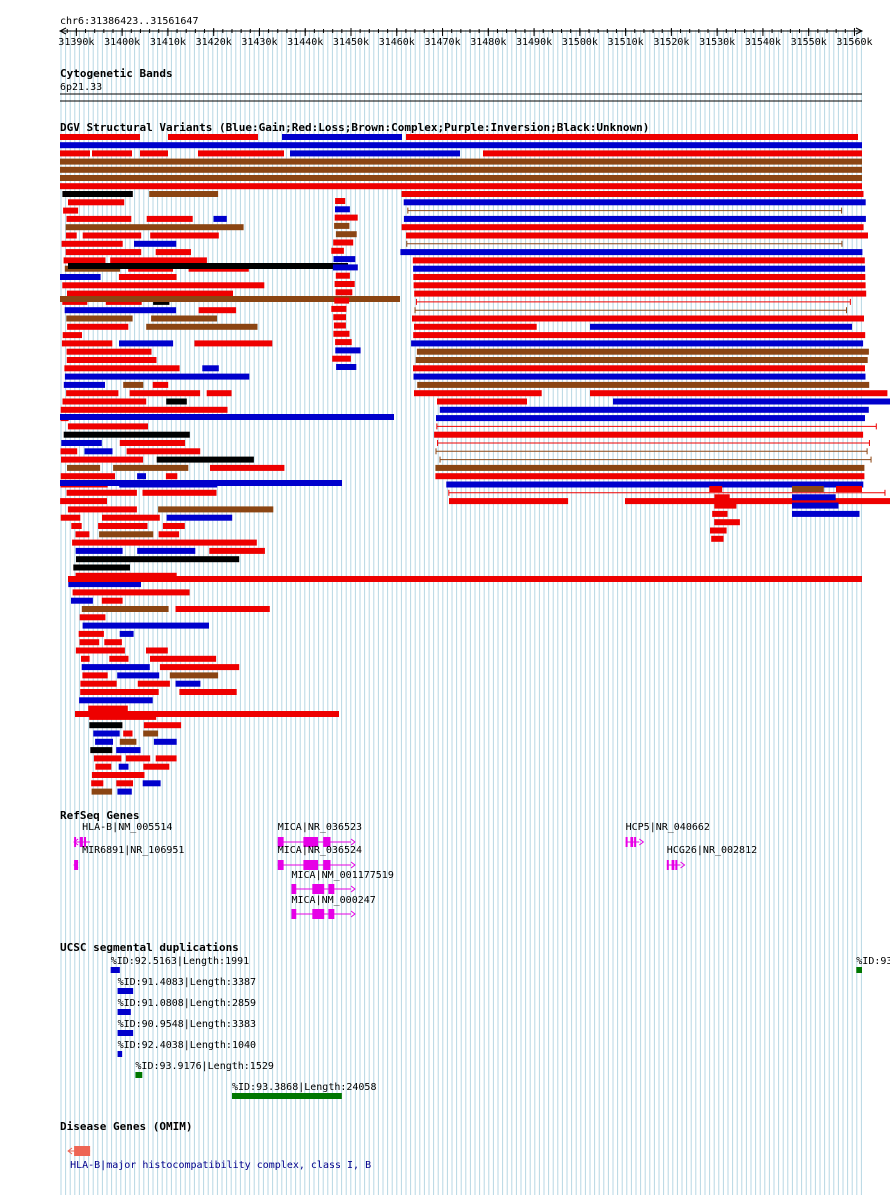 This screenshot has height=1195, width=890. Describe the element at coordinates (115, 970) in the screenshot. I see `segdup-feature` at that location.